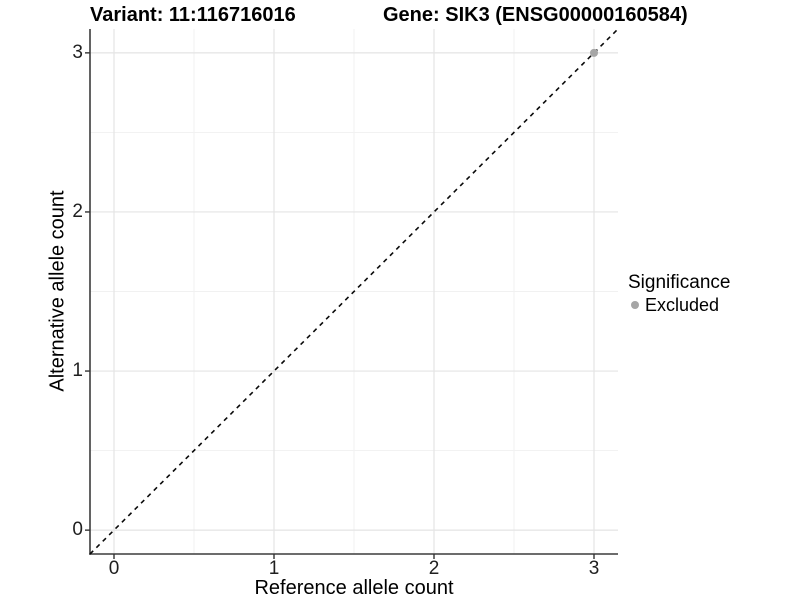 Image resolution: width=800 pixels, height=600 pixels. I want to click on legend-entry: Excluded, so click(679, 305).